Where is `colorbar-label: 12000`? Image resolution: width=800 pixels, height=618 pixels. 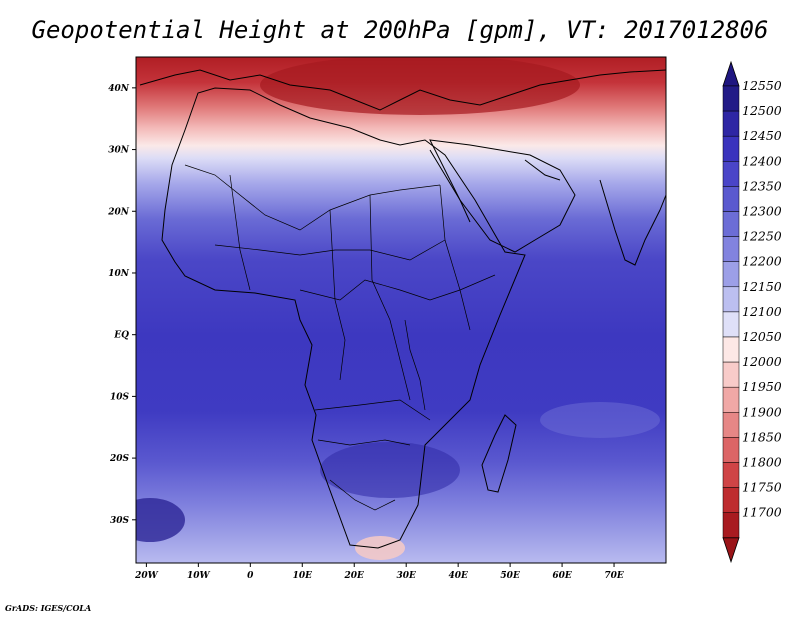
colorbar-label: 12000 is located at coordinates (762, 361).